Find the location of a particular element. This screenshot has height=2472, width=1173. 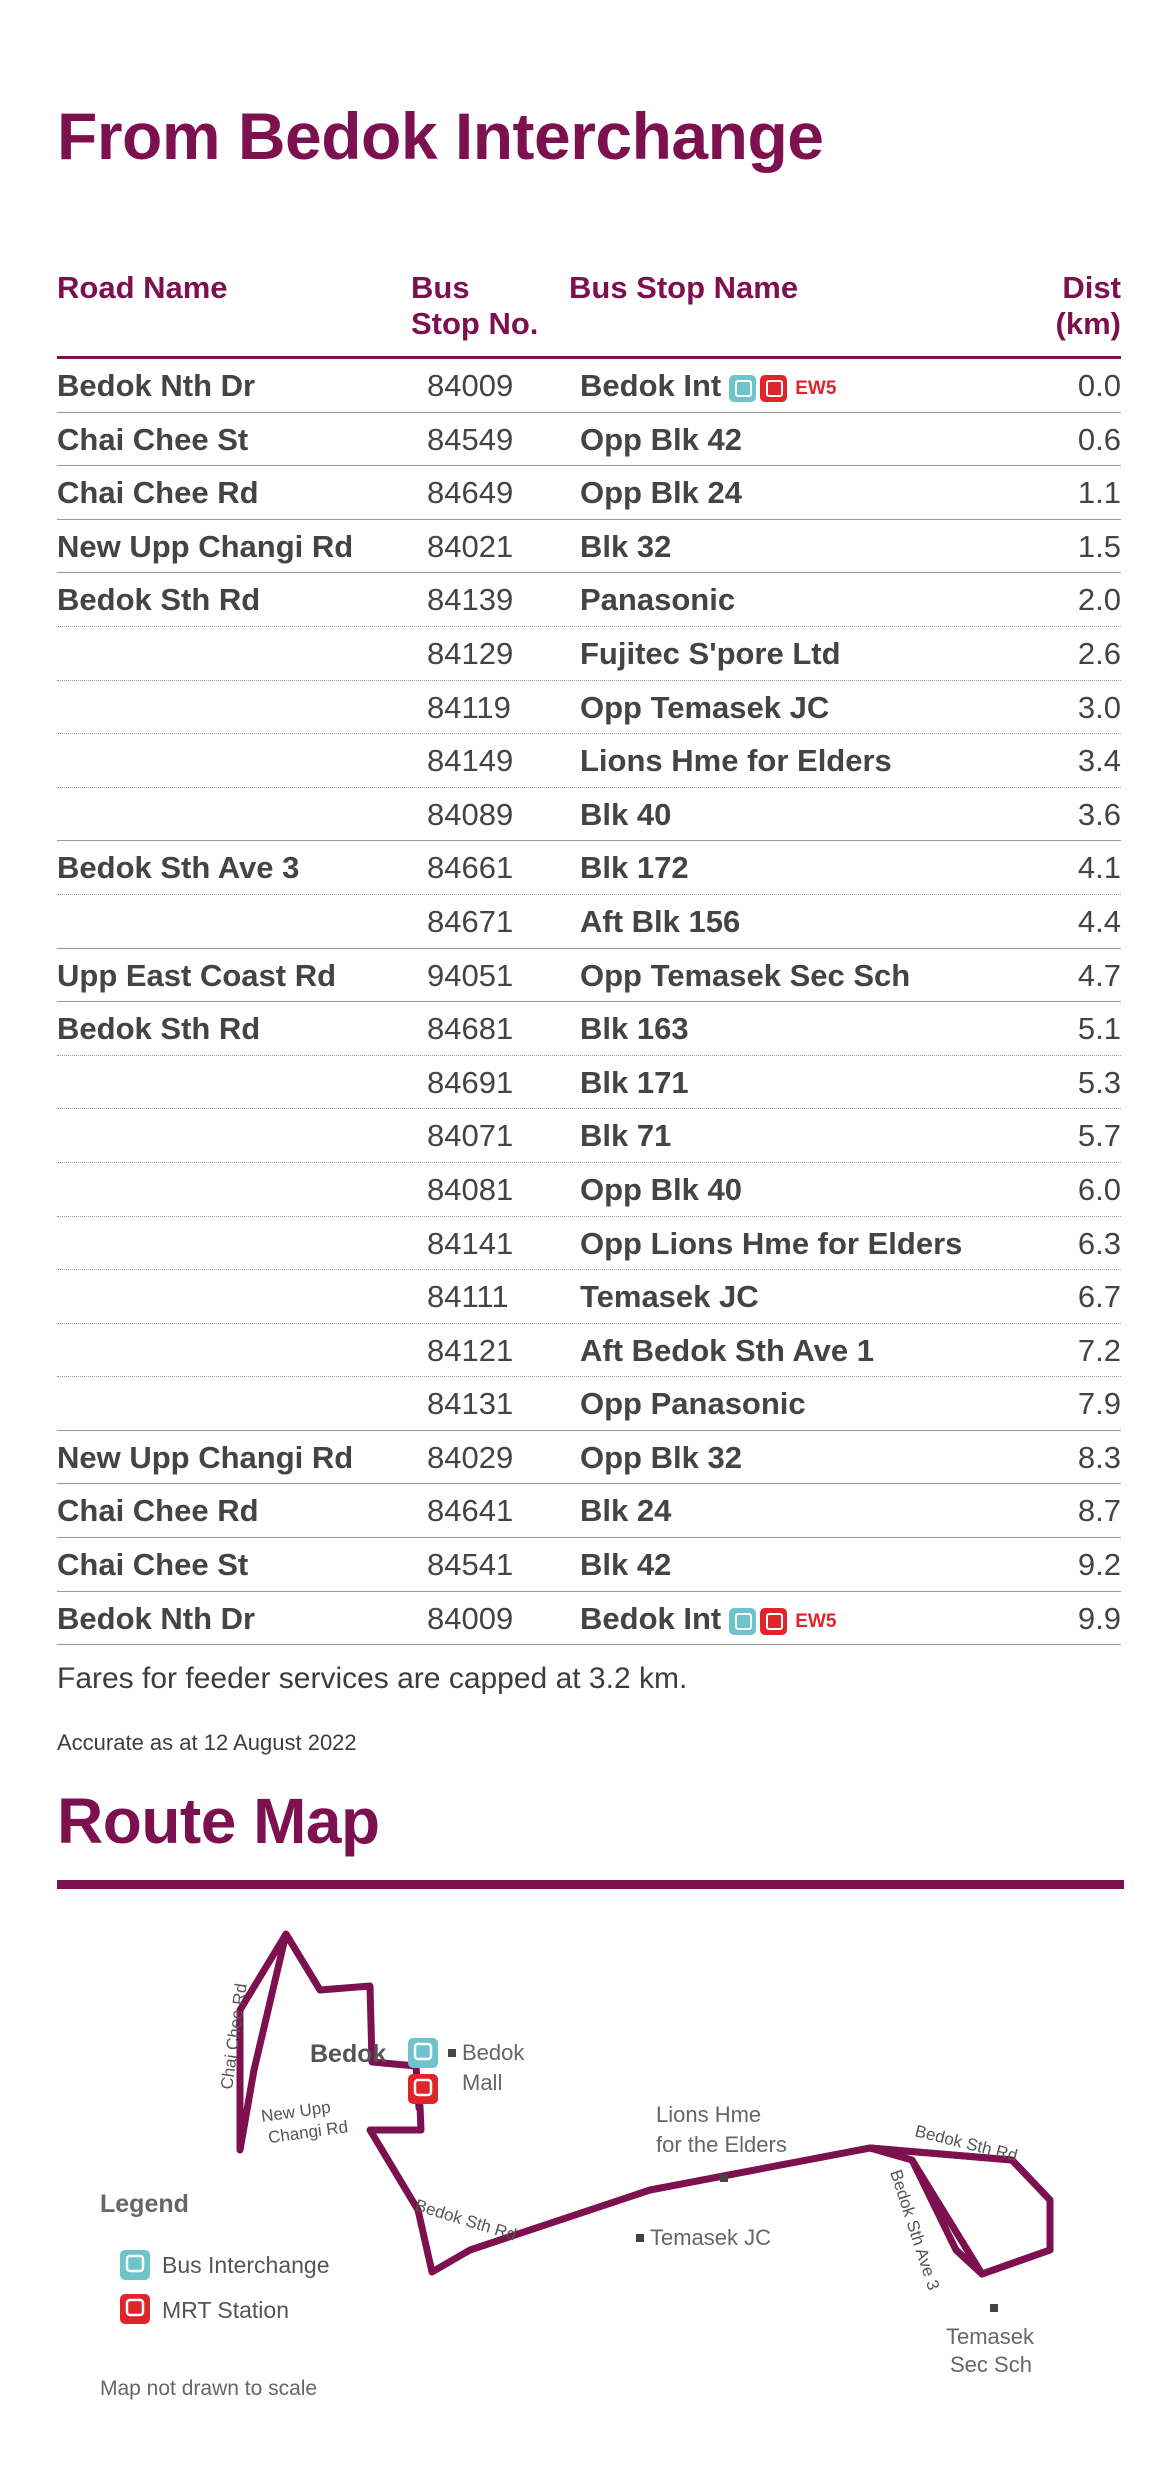

distance-cell: 5.7 is located at coordinates (1099, 1136).